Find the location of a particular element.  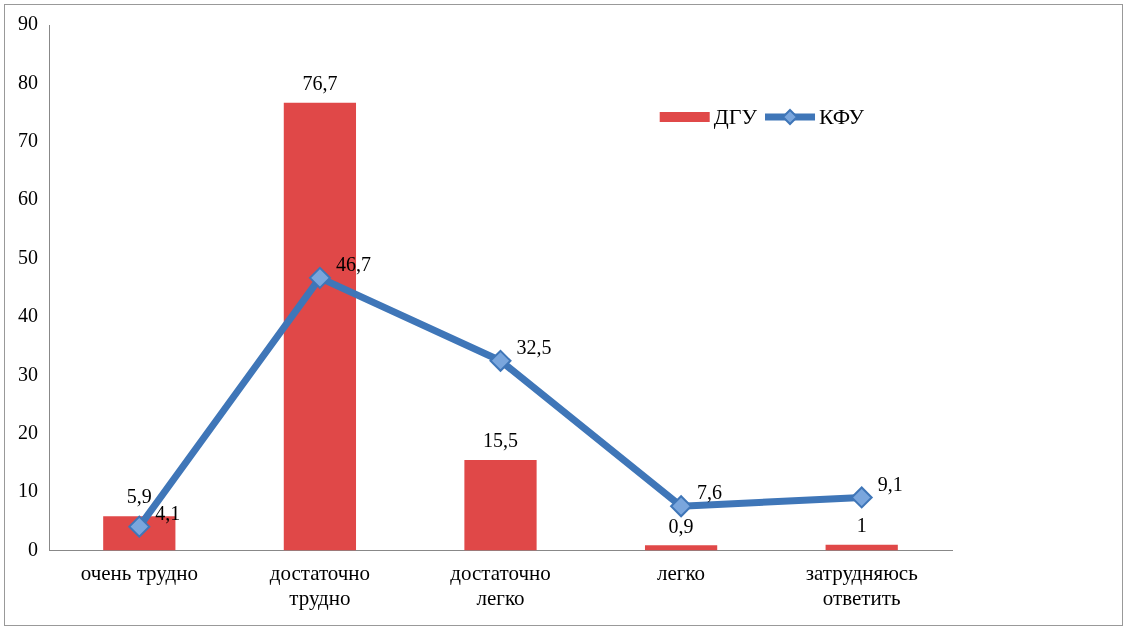

x-tick-label: затрудняюсь ответить is located at coordinates (861, 585).